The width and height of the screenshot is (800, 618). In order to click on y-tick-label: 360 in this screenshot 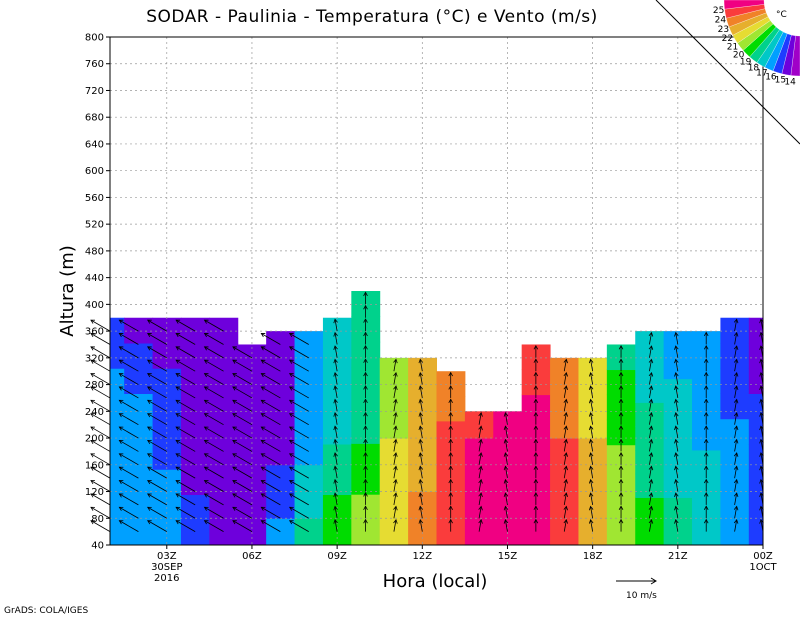, I will do `click(94, 332)`.